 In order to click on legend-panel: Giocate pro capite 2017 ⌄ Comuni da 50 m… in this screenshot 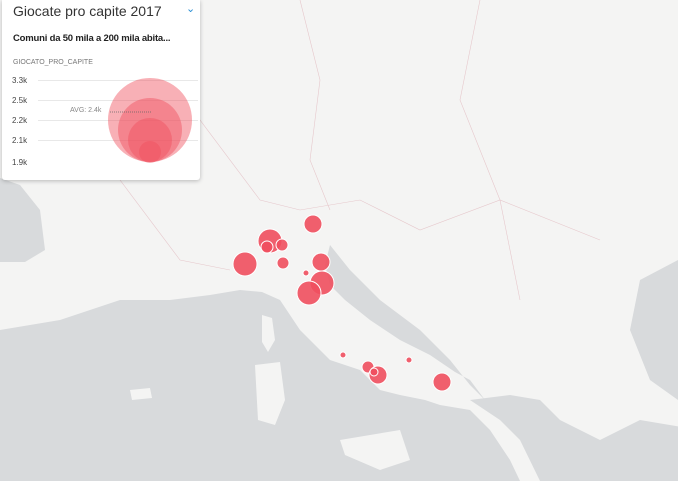, I will do `click(101, 90)`.